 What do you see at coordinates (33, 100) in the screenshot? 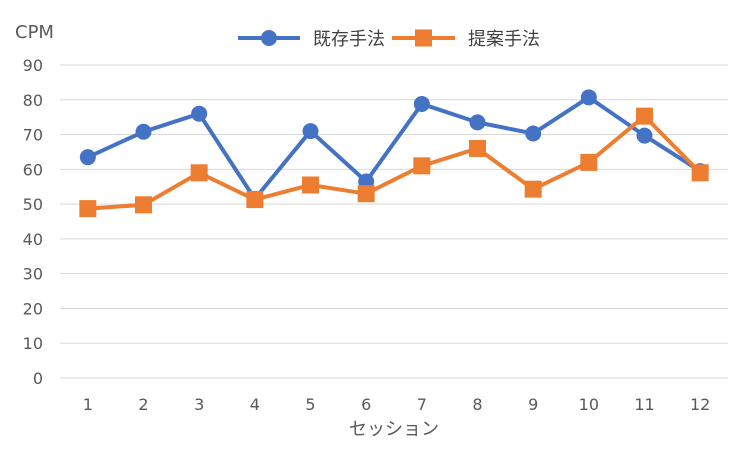
I see `y-tick-label: 80` at bounding box center [33, 100].